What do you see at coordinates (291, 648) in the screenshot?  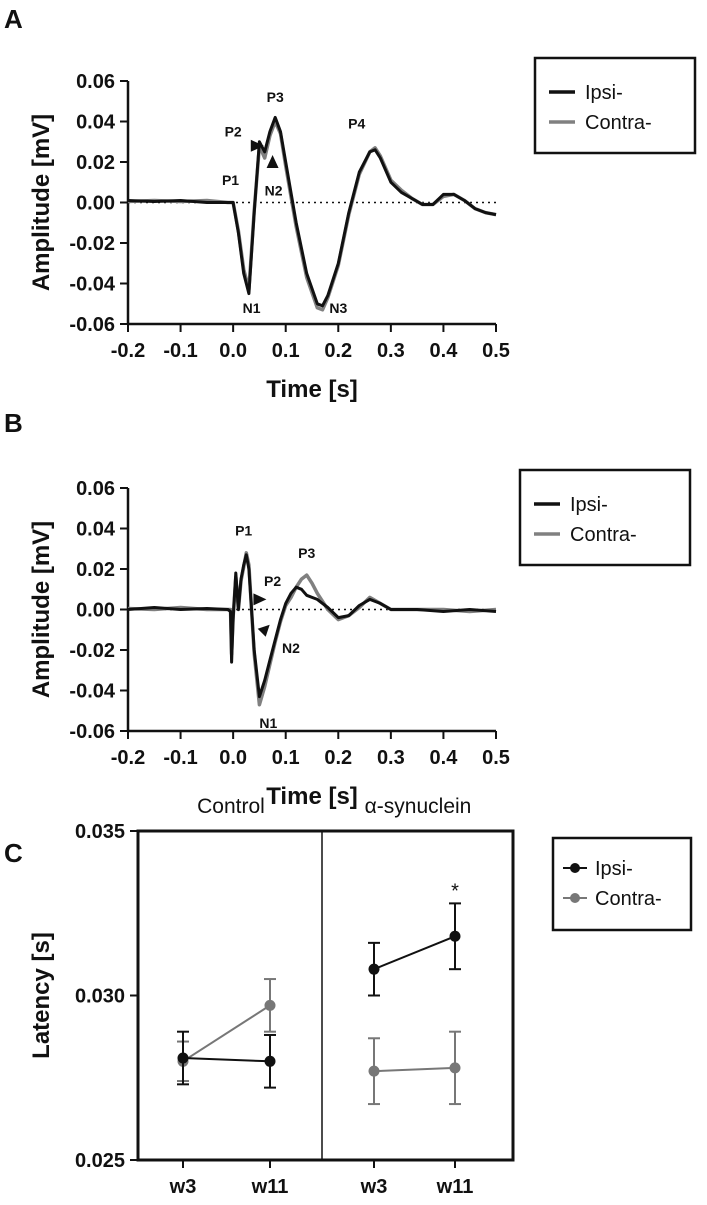 I see `panel-b-peak-label-n2: N2` at bounding box center [291, 648].